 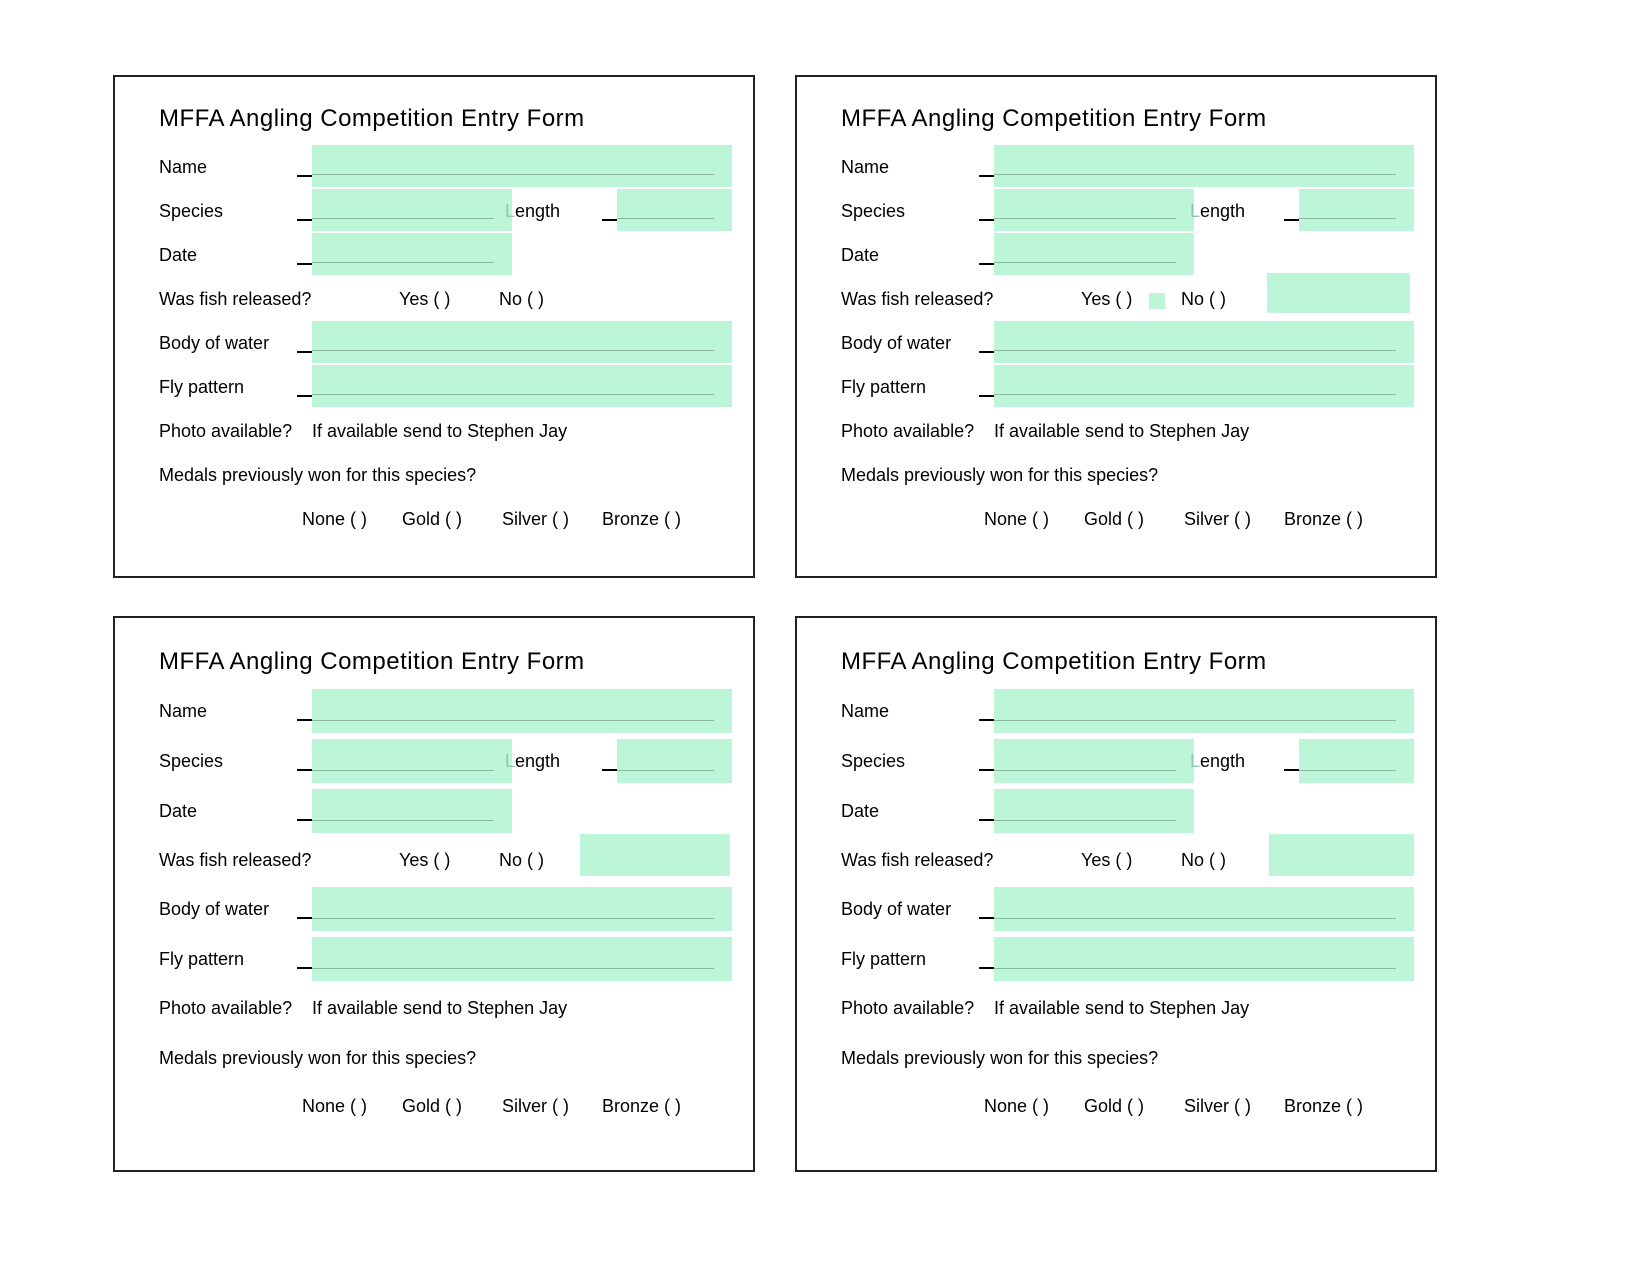 What do you see at coordinates (1157, 301) in the screenshot?
I see `released-yes-checkbox` at bounding box center [1157, 301].